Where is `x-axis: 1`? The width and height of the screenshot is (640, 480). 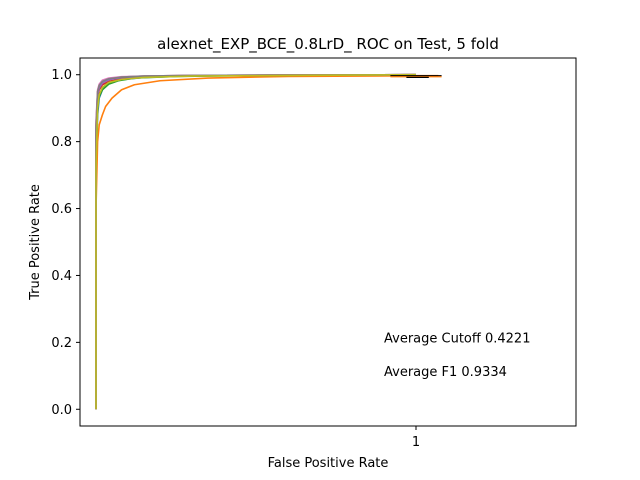 x-axis: 1 is located at coordinates (416, 438).